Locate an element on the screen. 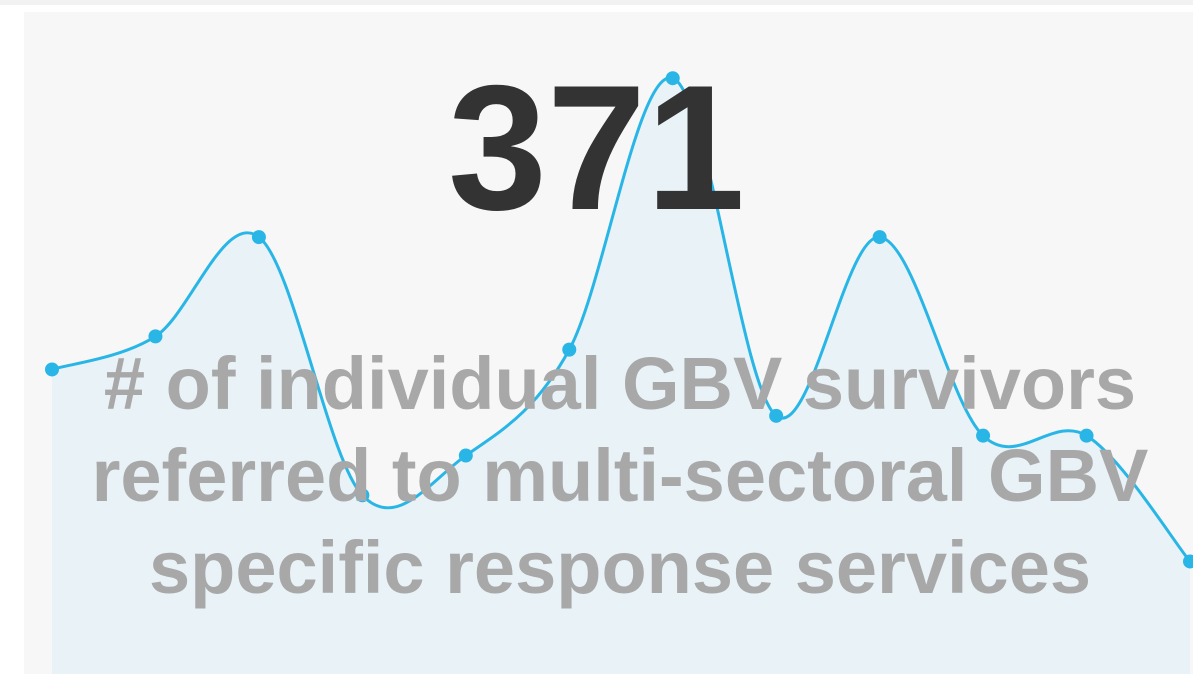 This screenshot has width=1193, height=674. kpi-value: 371 is located at coordinates (596, 147).